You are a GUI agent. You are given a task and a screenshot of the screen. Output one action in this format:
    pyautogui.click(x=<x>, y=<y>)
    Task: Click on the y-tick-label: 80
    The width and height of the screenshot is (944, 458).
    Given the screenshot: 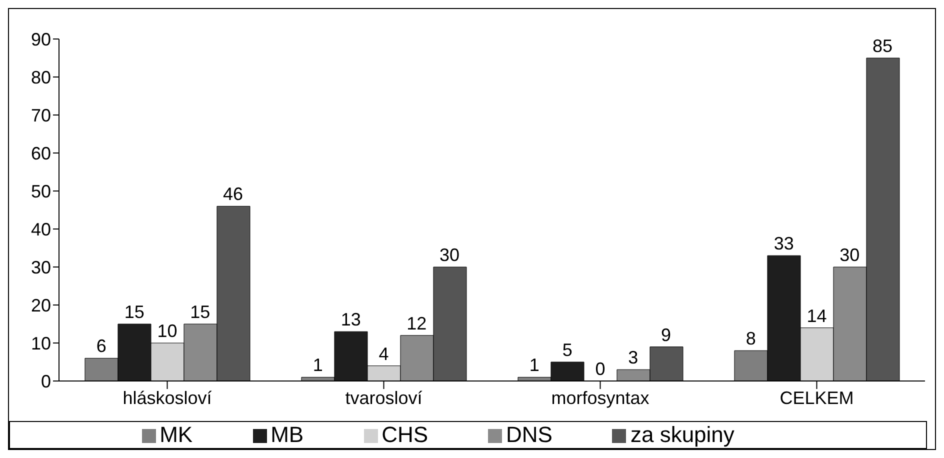 What is the action you would take?
    pyautogui.click(x=40, y=77)
    